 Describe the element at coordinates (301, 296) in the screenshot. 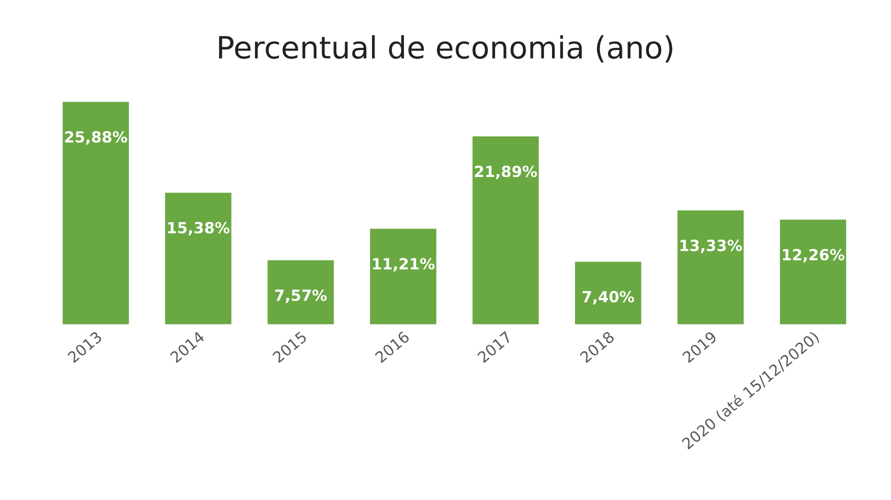

I see `data-label: 7,57%` at that location.